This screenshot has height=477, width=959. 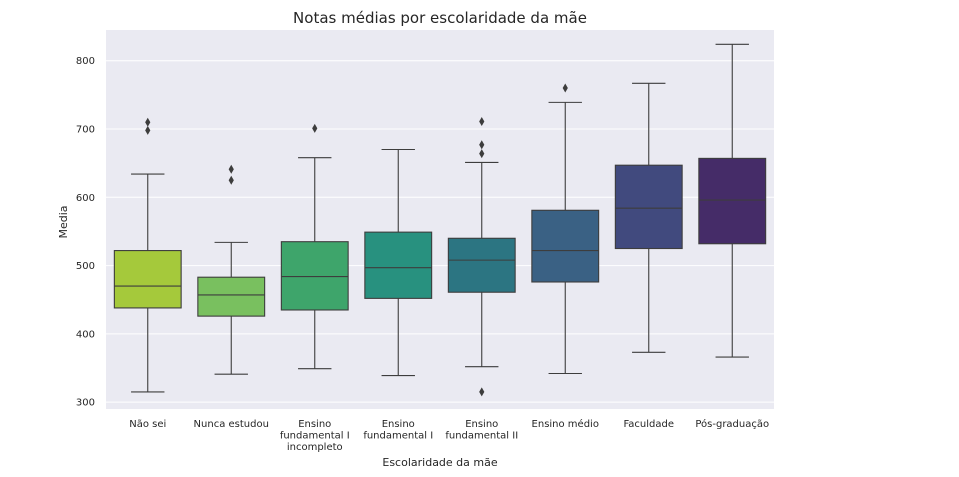 What do you see at coordinates (648, 424) in the screenshot?
I see `x-tick-label: Faculdade` at bounding box center [648, 424].